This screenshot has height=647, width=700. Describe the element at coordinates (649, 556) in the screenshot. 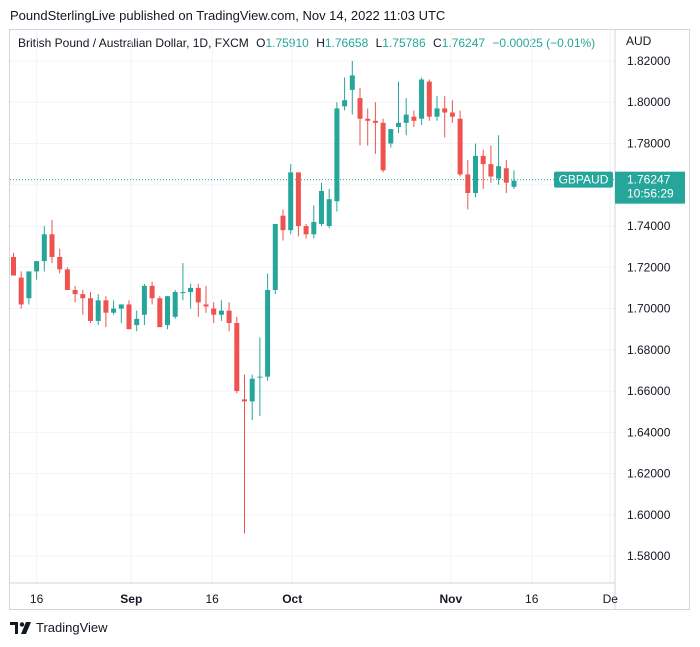

I see `y-tick-label: 1.58000` at that location.